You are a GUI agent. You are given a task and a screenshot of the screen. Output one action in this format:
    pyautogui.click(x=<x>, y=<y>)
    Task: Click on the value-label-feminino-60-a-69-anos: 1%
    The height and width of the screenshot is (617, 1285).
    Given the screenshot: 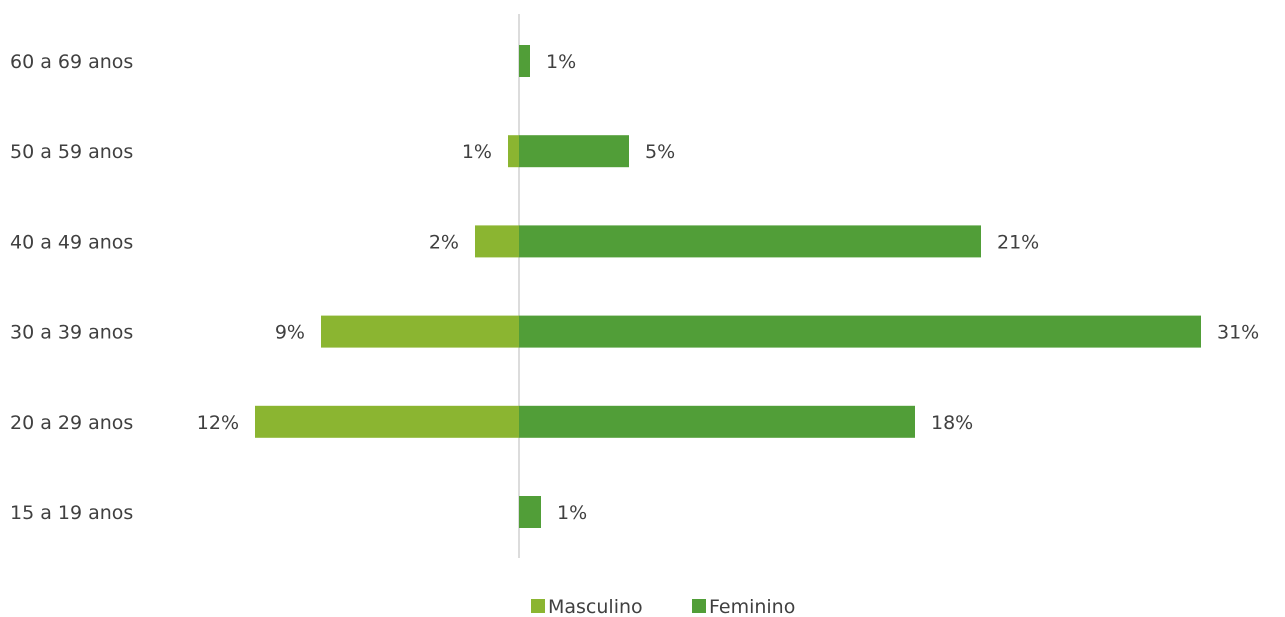 What is the action you would take?
    pyautogui.click(x=561, y=62)
    